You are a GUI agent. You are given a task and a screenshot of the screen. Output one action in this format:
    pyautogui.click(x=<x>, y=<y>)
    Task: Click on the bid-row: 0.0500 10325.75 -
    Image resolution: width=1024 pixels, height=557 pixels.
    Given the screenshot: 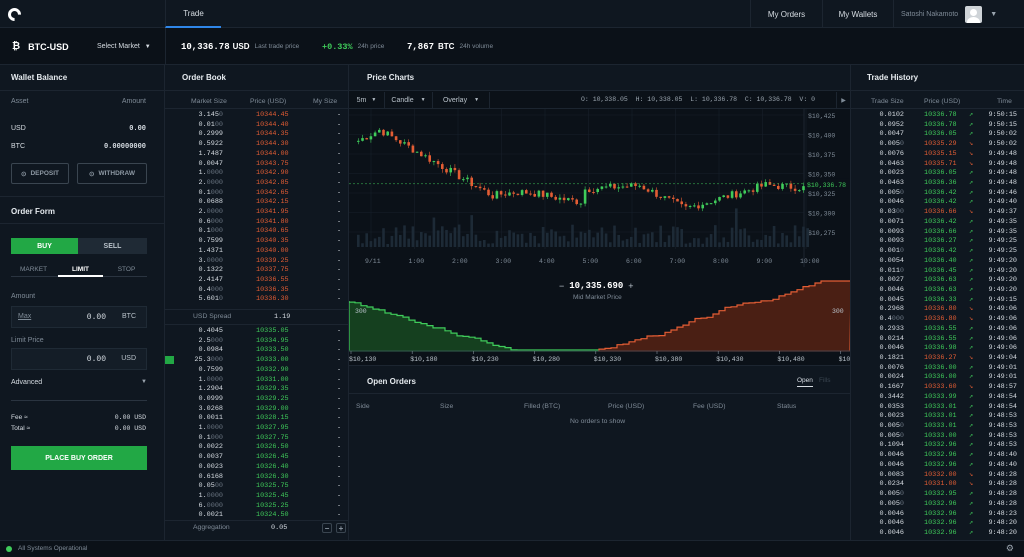 What is the action you would take?
    pyautogui.click(x=257, y=486)
    